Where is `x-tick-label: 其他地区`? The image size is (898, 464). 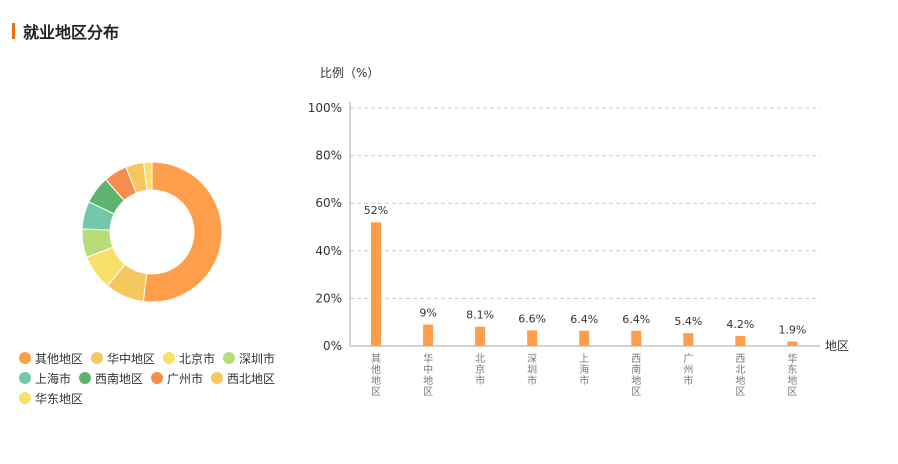
x-tick-label: 其他地区 is located at coordinates (376, 375).